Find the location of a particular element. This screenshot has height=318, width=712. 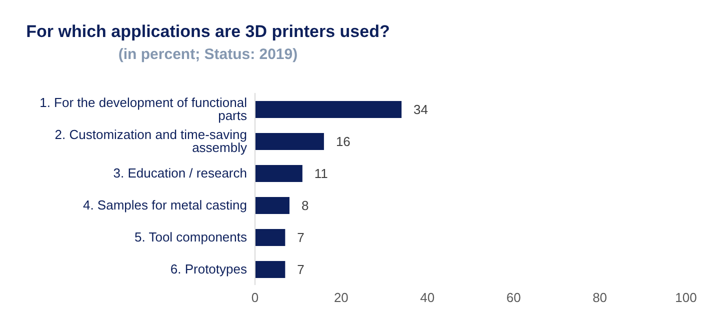

data-label: 34 is located at coordinates (421, 110).